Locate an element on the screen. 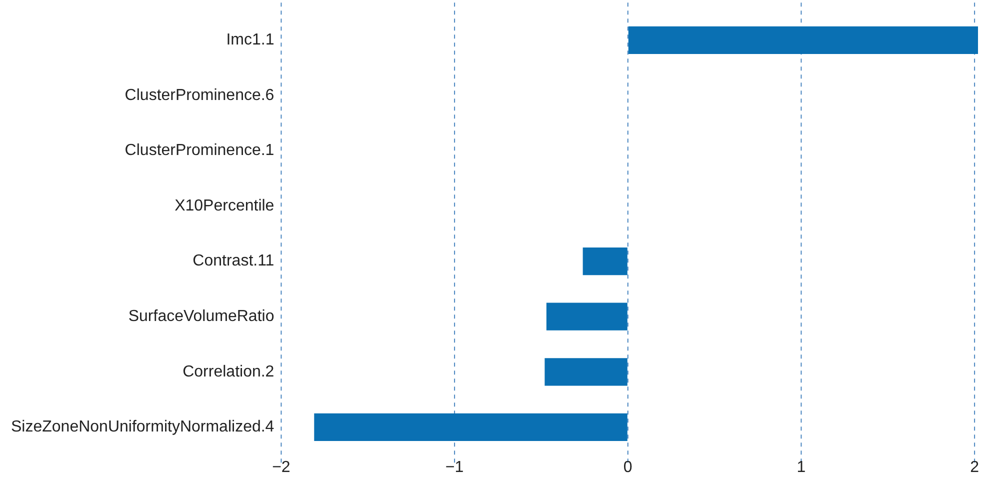 The width and height of the screenshot is (982, 488). y-tick-label: Imc1.1 is located at coordinates (250, 40).